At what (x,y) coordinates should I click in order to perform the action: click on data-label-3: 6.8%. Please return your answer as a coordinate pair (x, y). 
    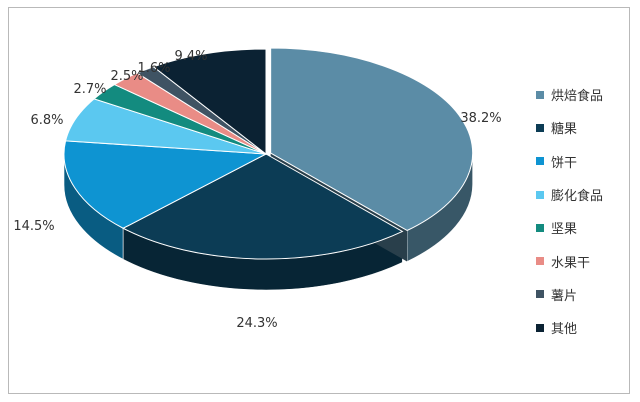
    Looking at the image, I should click on (46, 120).